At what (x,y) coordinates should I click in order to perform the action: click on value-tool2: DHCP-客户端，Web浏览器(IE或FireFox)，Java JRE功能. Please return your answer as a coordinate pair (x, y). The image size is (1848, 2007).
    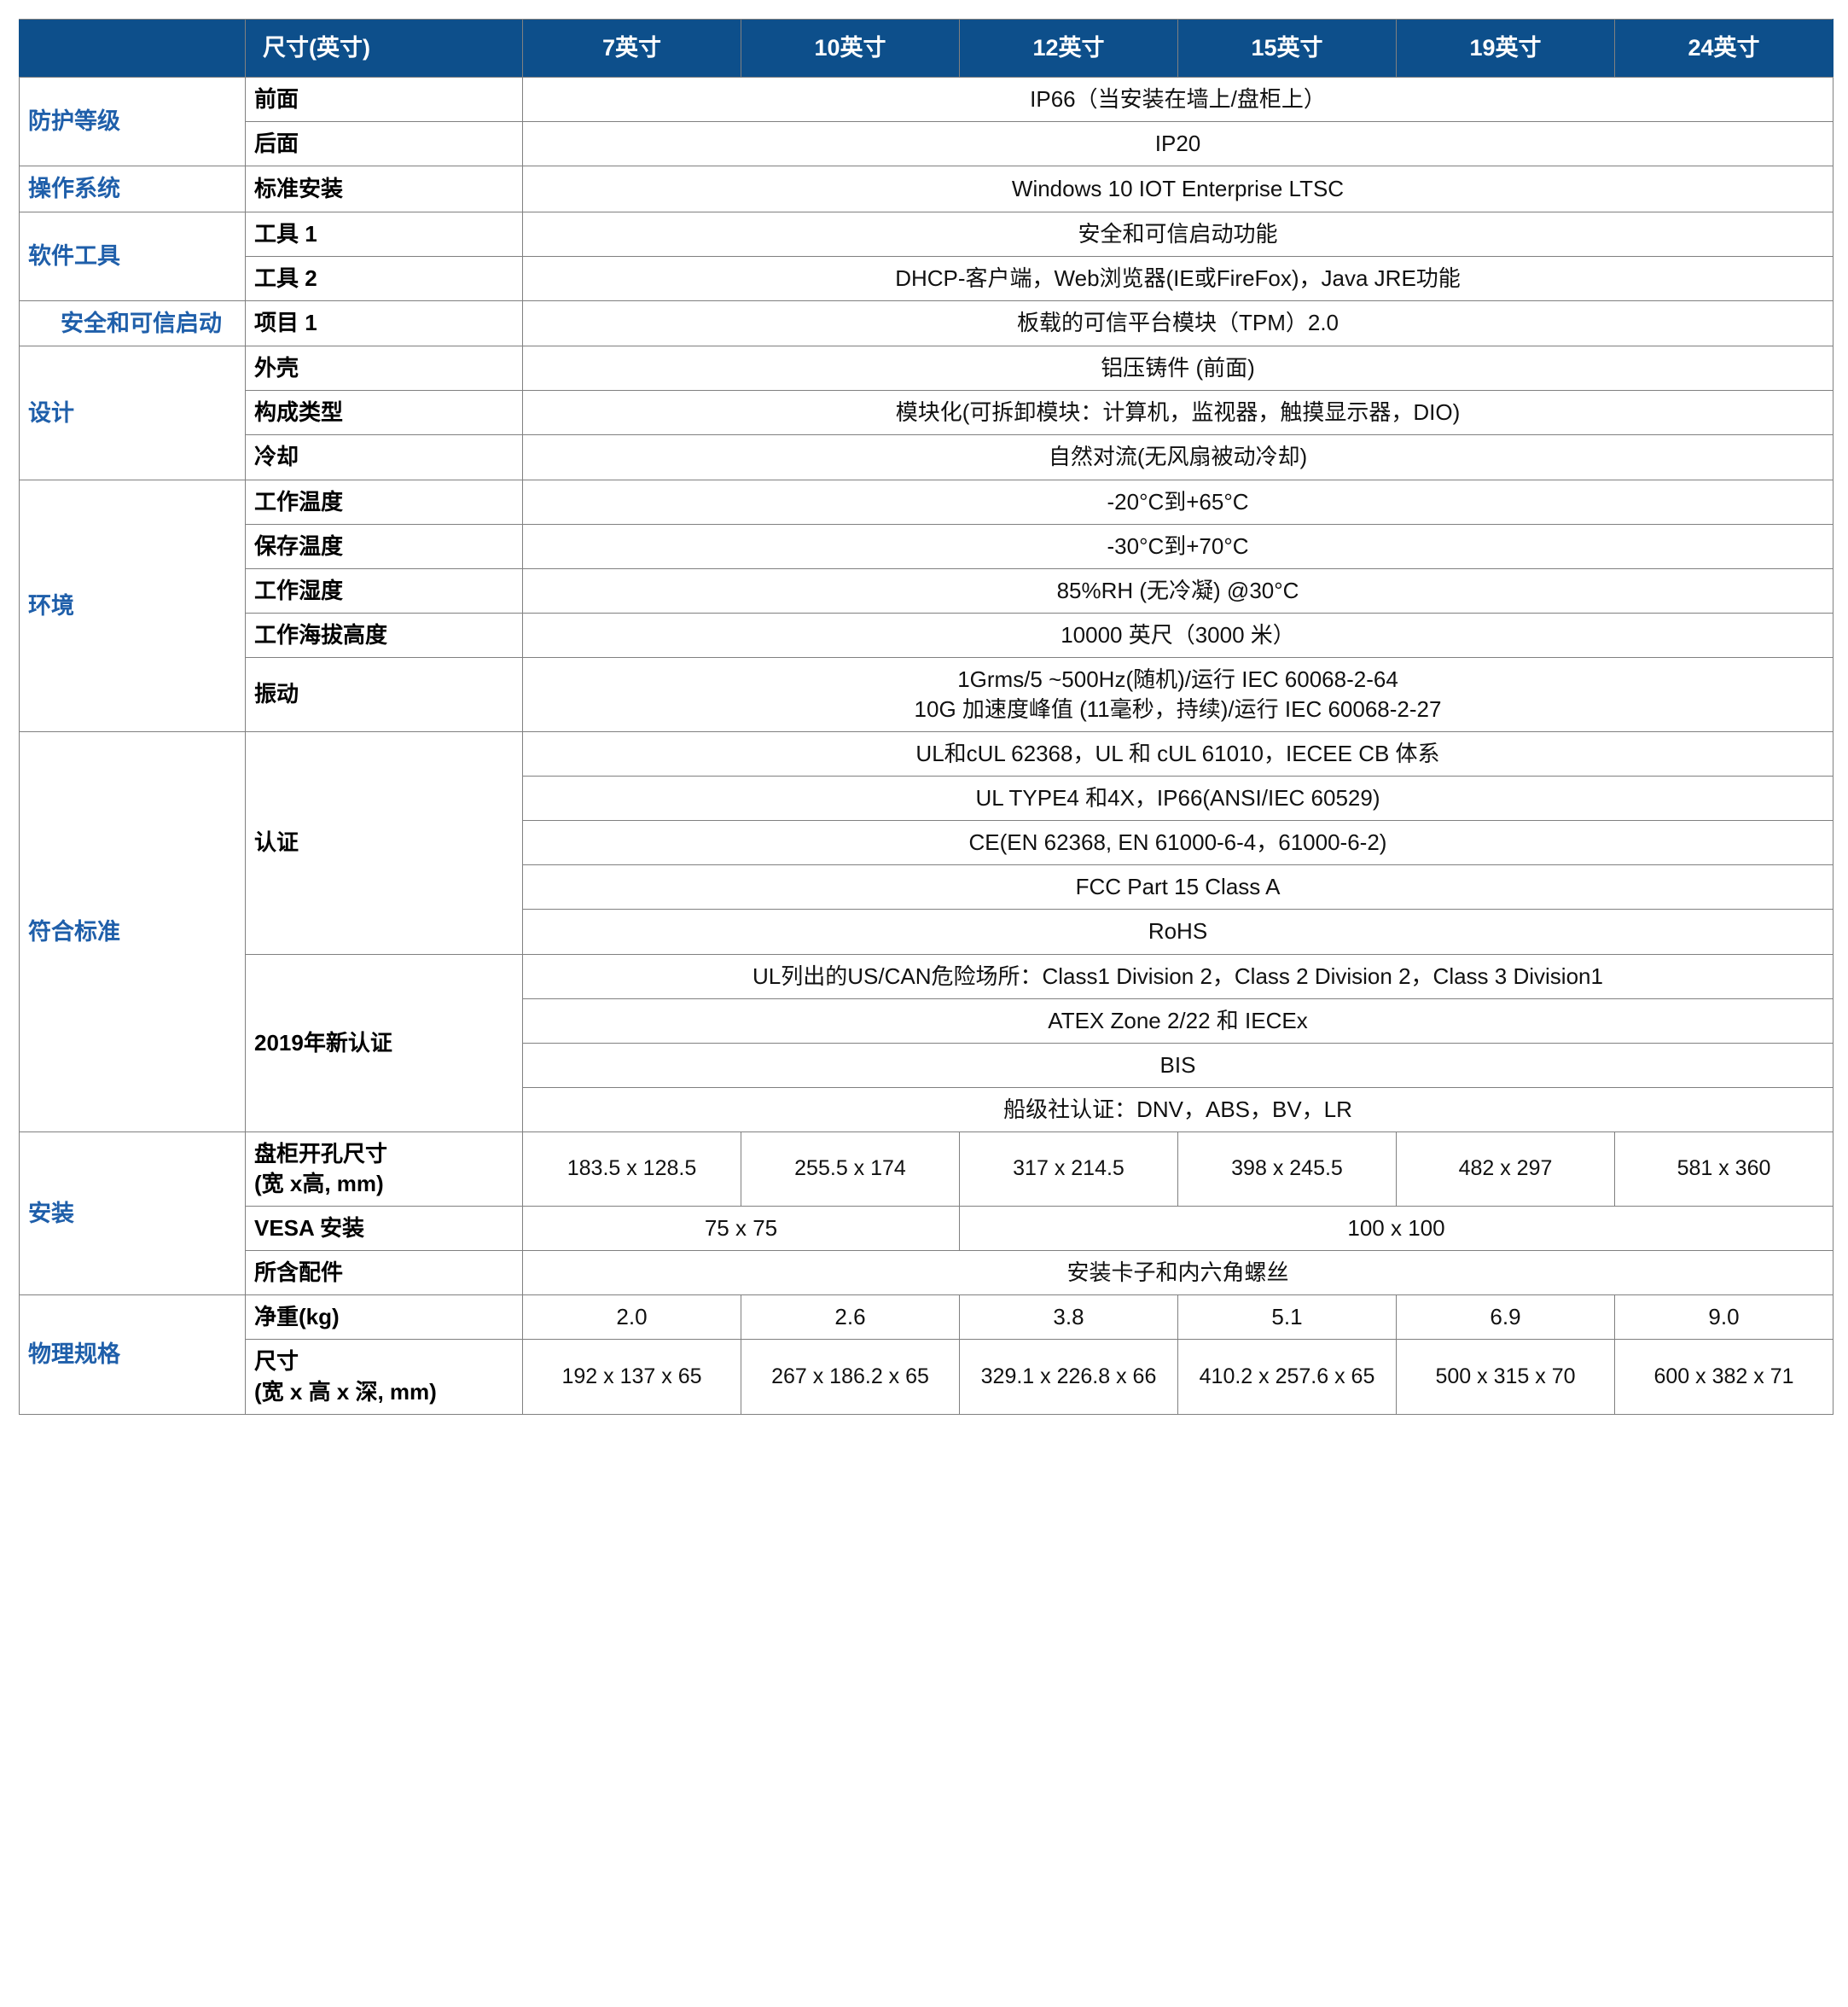
    Looking at the image, I should click on (1177, 278).